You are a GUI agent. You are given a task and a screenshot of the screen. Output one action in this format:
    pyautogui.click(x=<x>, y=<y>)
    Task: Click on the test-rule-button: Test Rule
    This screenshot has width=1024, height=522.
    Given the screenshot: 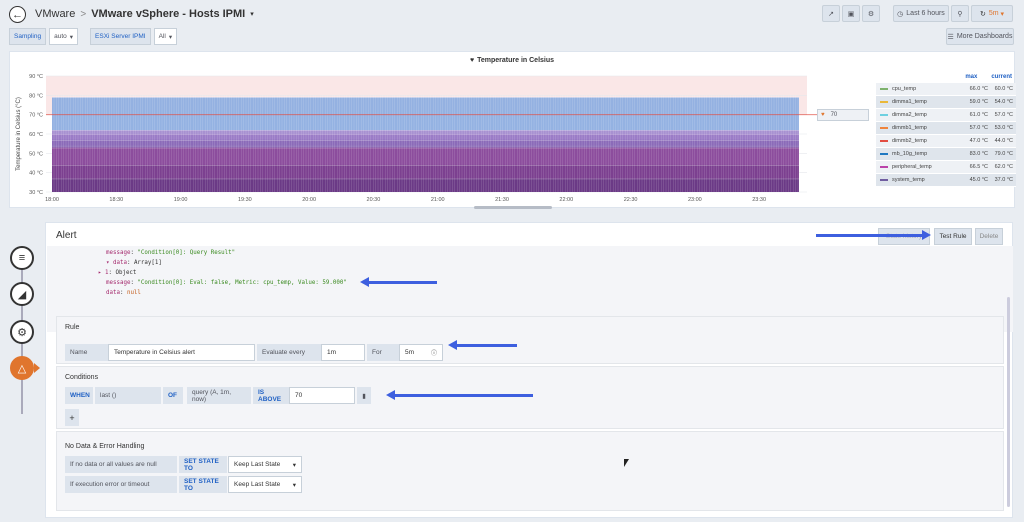 What is the action you would take?
    pyautogui.click(x=953, y=236)
    